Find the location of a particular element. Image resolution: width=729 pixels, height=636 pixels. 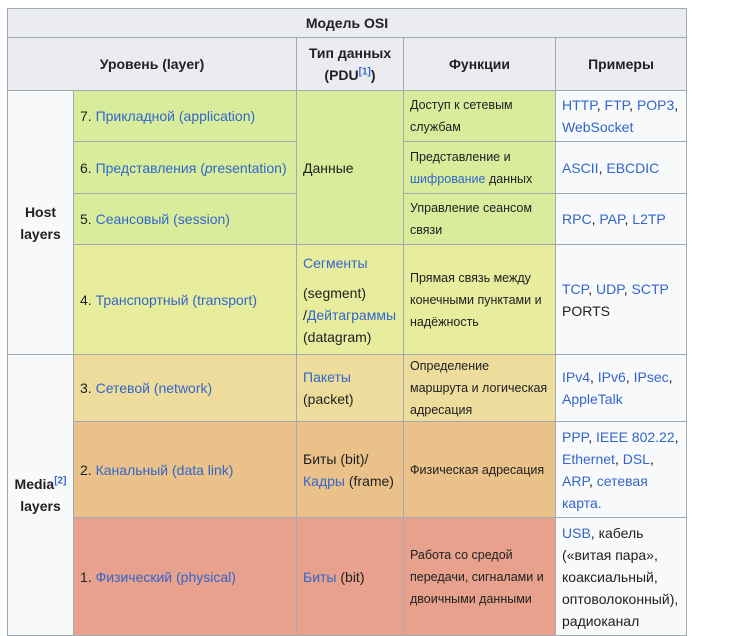

layer-1-cell: 1. Физический (physical) is located at coordinates (185, 576).